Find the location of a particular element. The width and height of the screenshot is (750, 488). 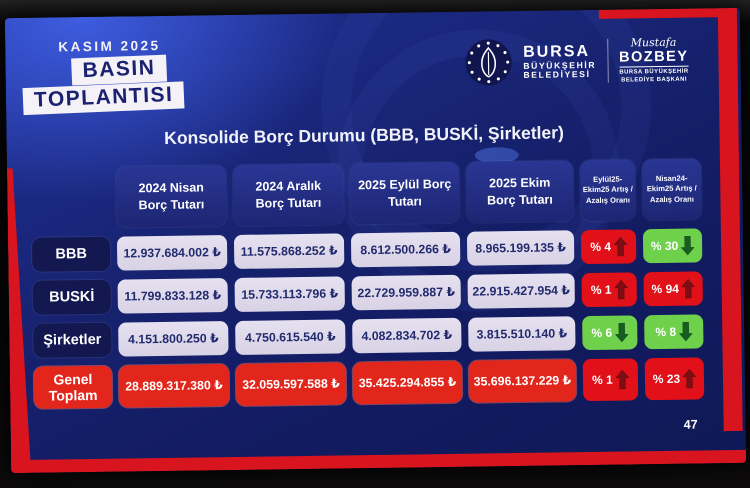

mayor-last-name: BOZBEY is located at coordinates (653, 58).